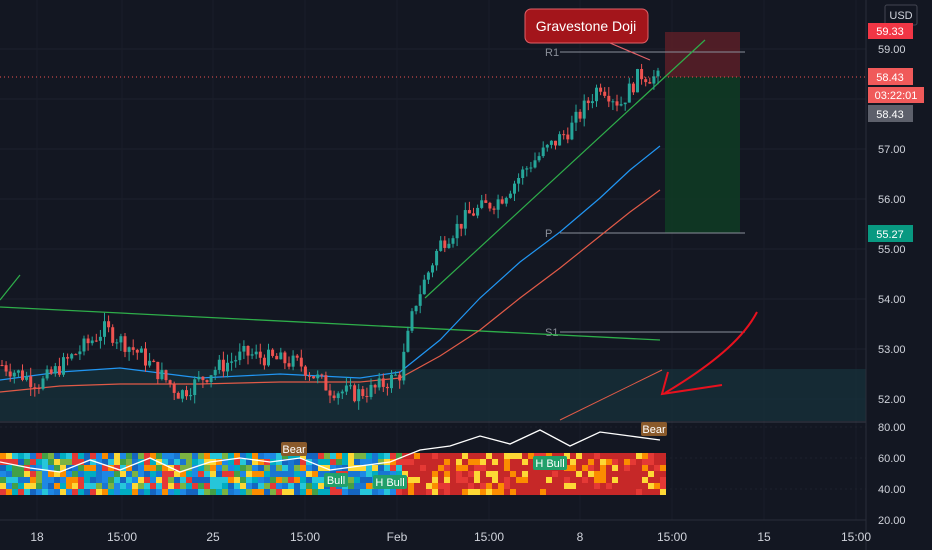 This screenshot has height=550, width=932. What do you see at coordinates (435, 531) in the screenshot?
I see `time-axis: 18 15:00 25 15:00 Feb 15:00 8 15:00 15 15:00` at bounding box center [435, 531].